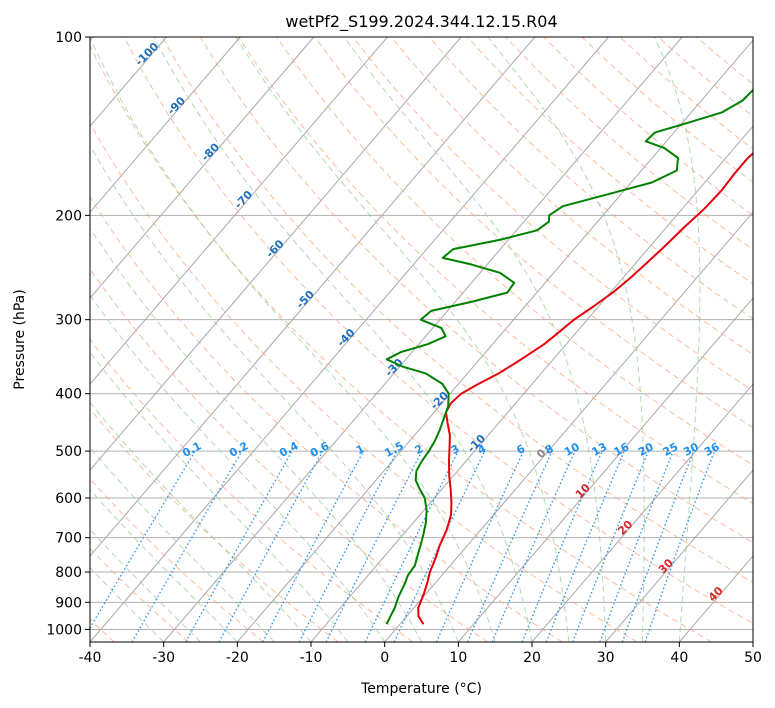  Describe the element at coordinates (532, 658) in the screenshot. I see `x-tick-label: 20` at that location.